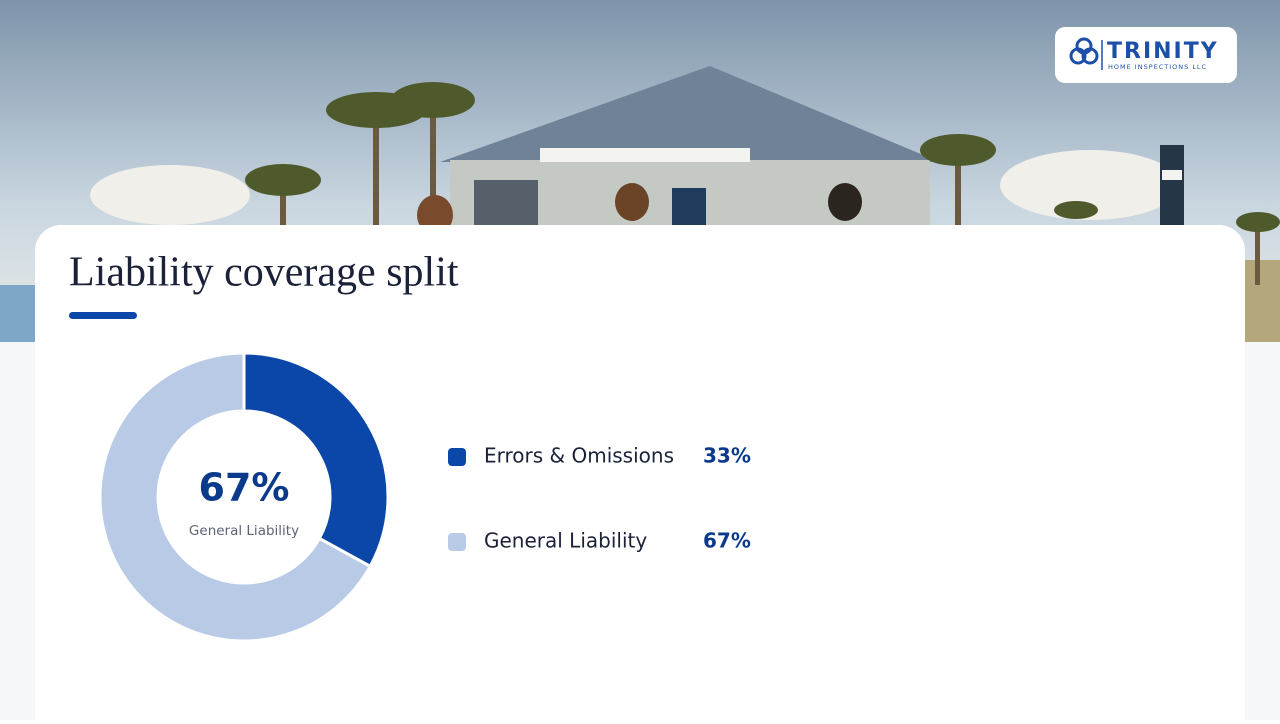 This screenshot has width=1280, height=724. Describe the element at coordinates (727, 456) in the screenshot. I see `legend-value: 33%` at that location.